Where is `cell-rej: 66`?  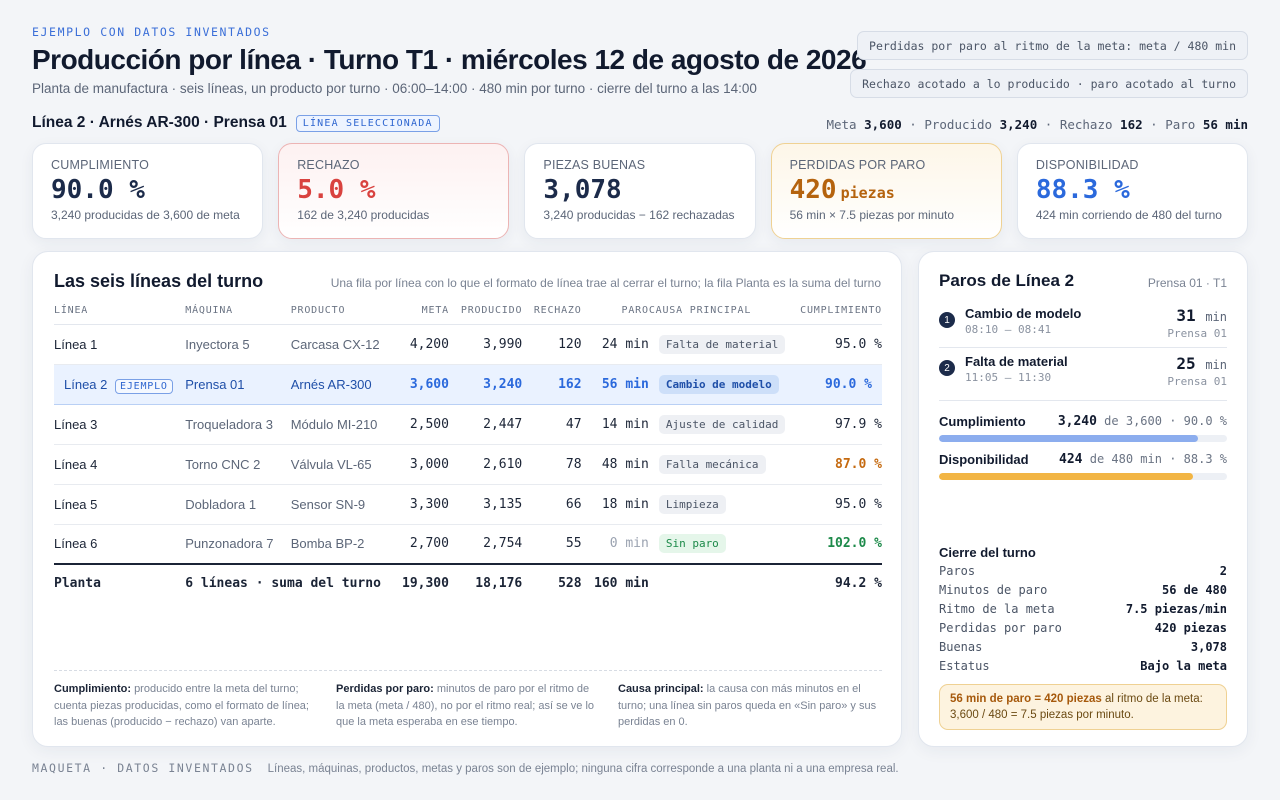
cell-rej: 66 is located at coordinates (552, 504).